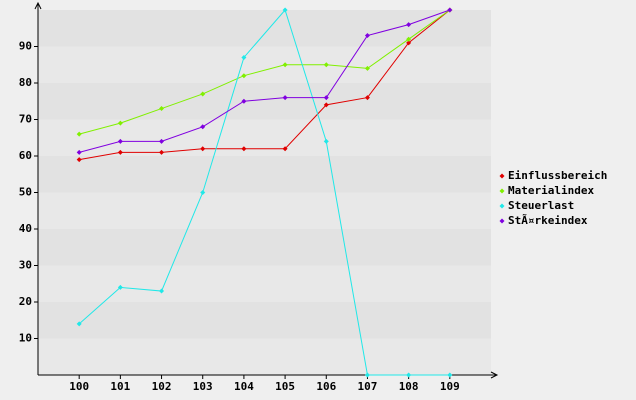 The width and height of the screenshot is (636, 400). Describe the element at coordinates (557, 175) in the screenshot. I see `legend-label: Einflussbereich` at that location.